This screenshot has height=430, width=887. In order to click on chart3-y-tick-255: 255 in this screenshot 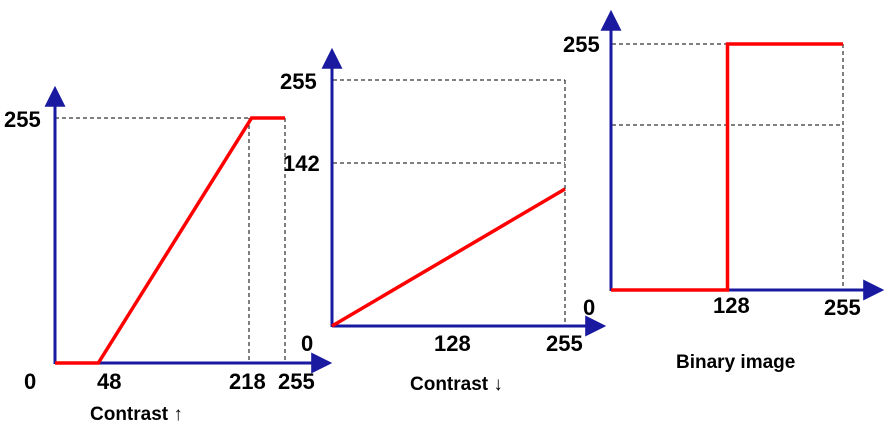, I will do `click(581, 44)`.